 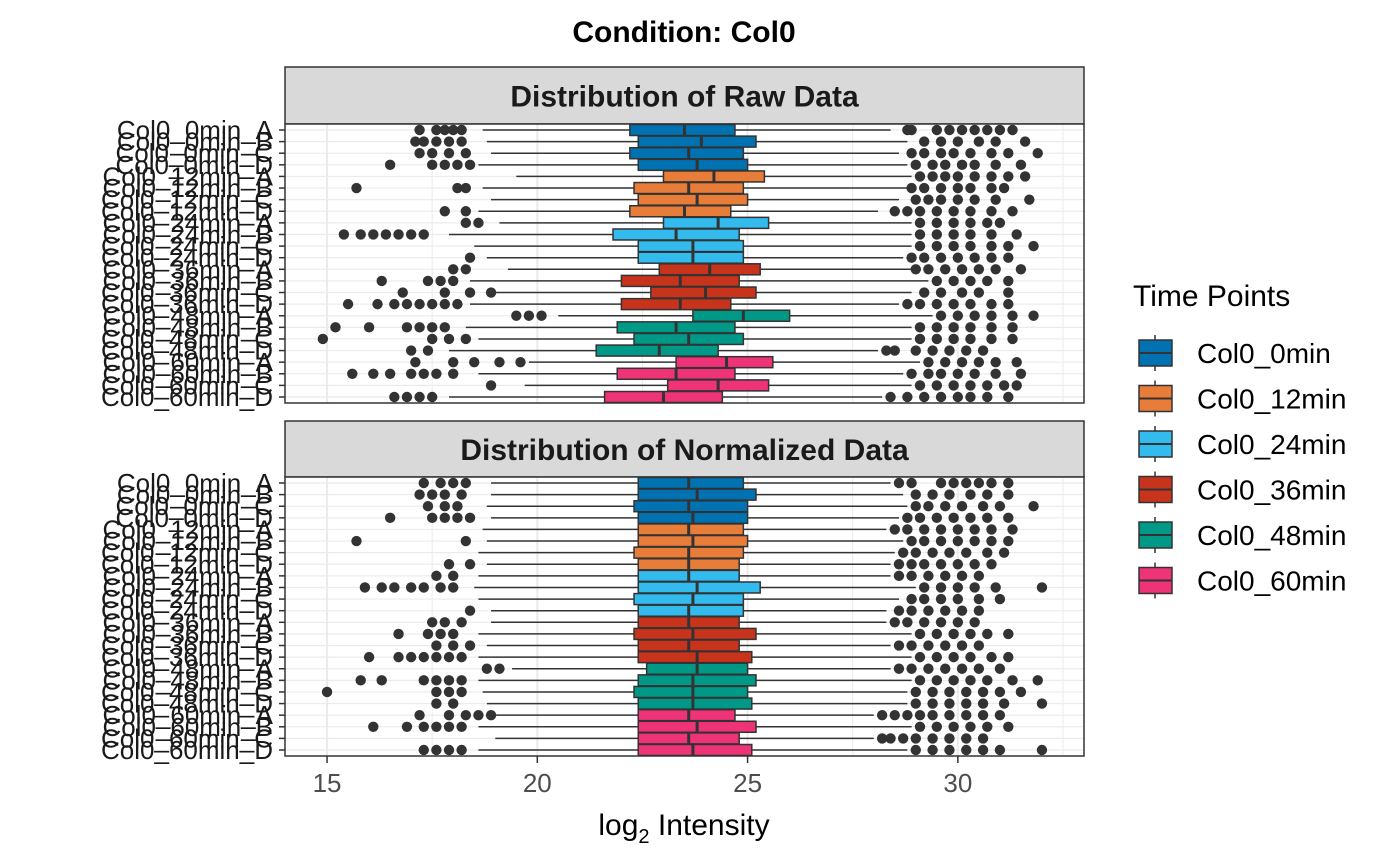 I want to click on box-Col0_24min_B, so click(x=680, y=234).